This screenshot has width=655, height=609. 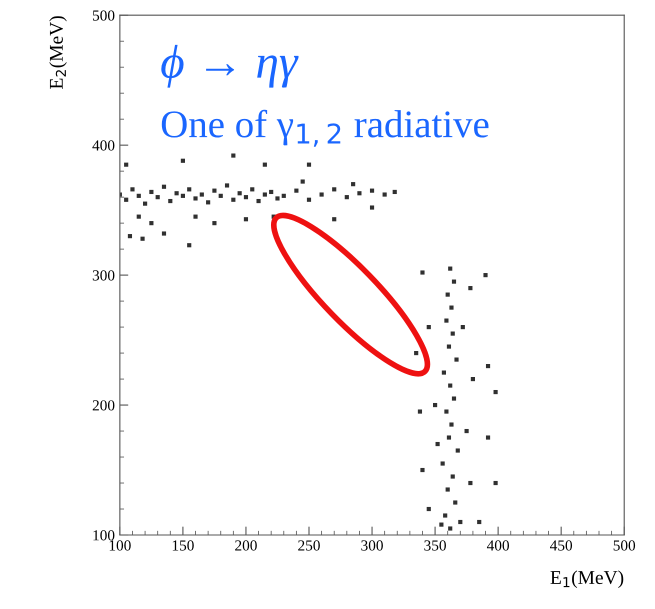 I want to click on x-tick-label: 200, so click(x=246, y=545).